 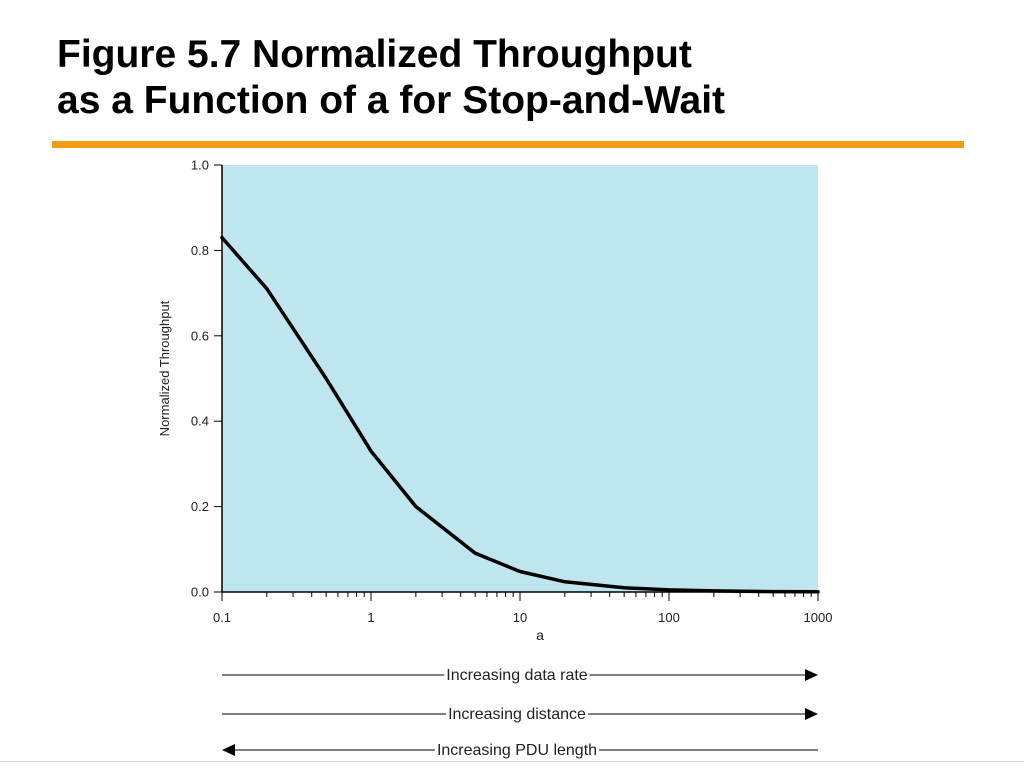 What do you see at coordinates (669, 617) in the screenshot?
I see `x-tick-label: 100` at bounding box center [669, 617].